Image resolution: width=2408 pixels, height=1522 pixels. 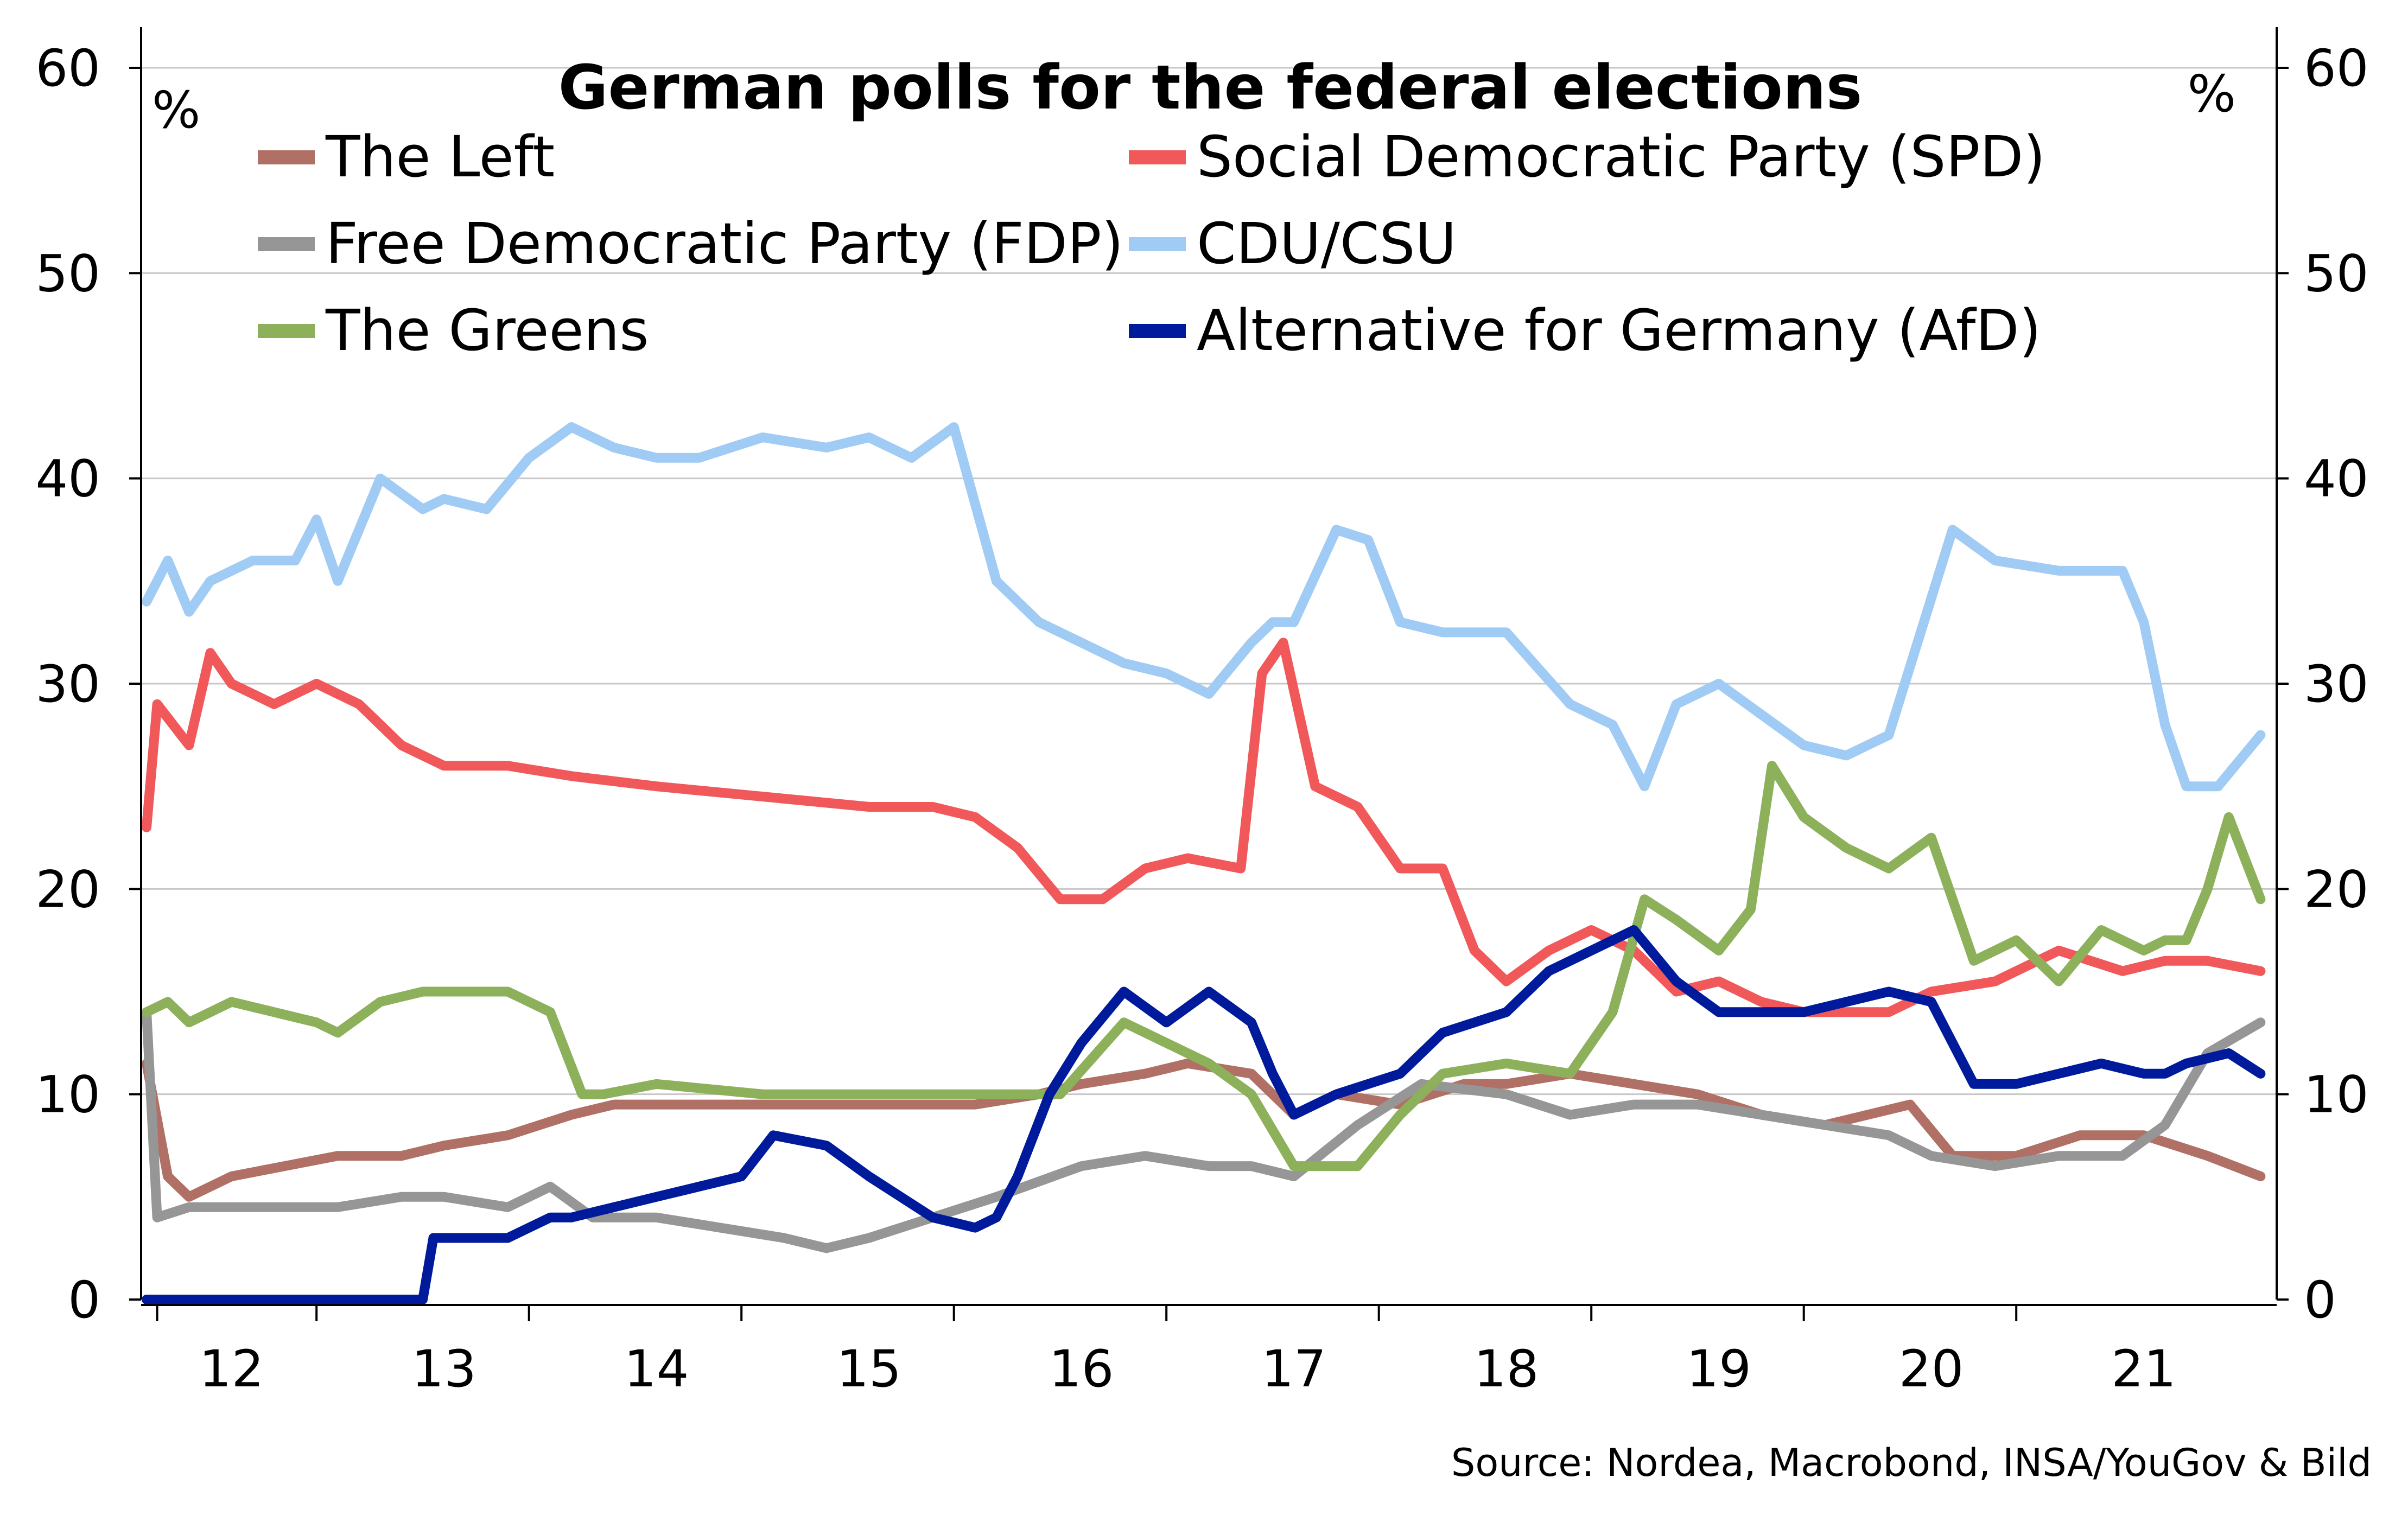 I want to click on y-tick-label-right: 40, so click(x=2336, y=479).